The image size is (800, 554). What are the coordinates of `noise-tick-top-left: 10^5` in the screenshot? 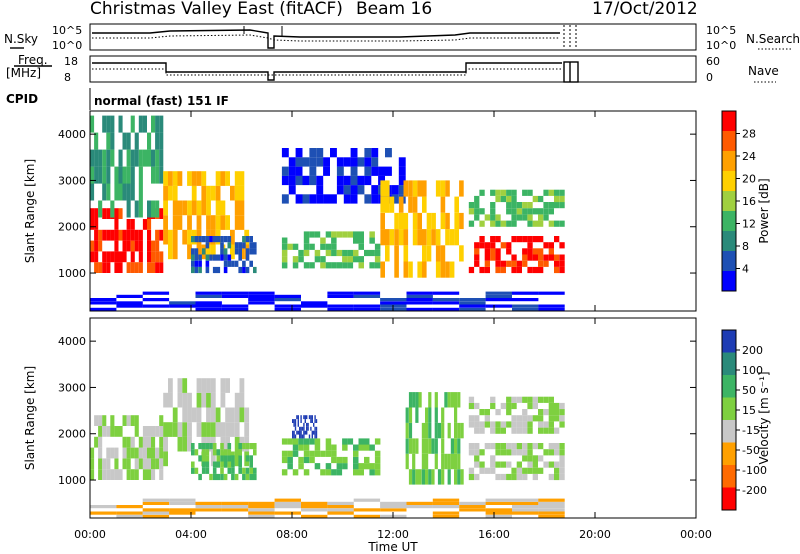 It's located at (67, 30).